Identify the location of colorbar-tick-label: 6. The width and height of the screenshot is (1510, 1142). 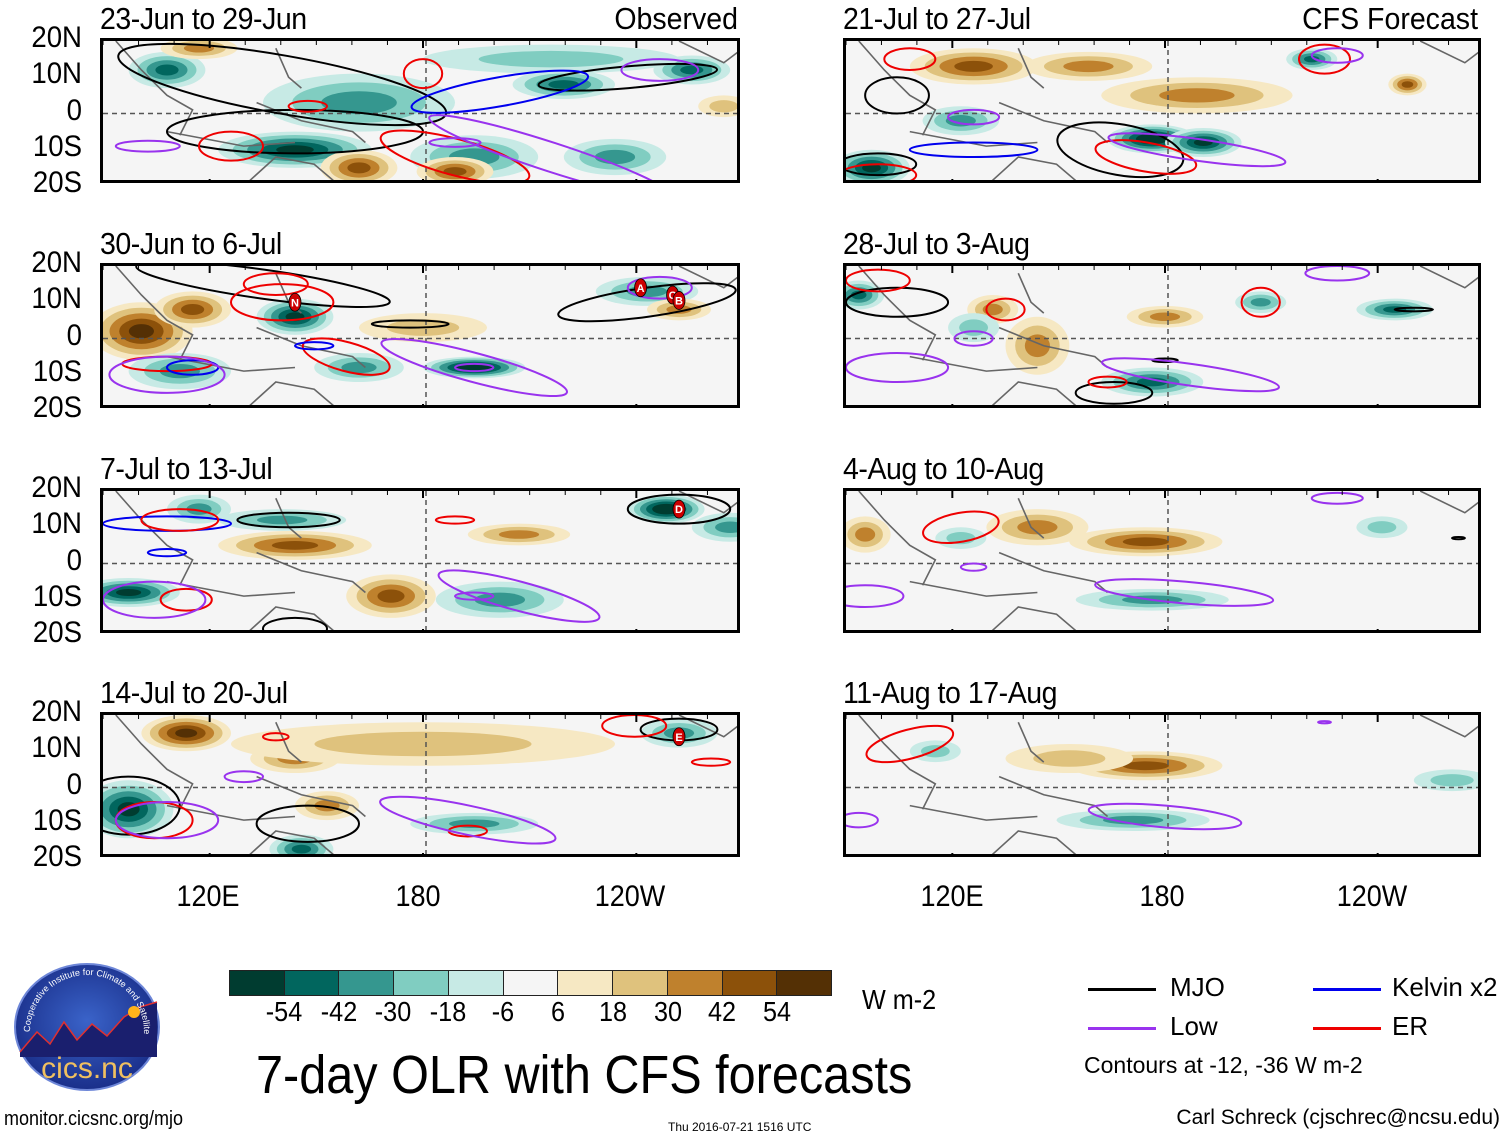
(557, 1011).